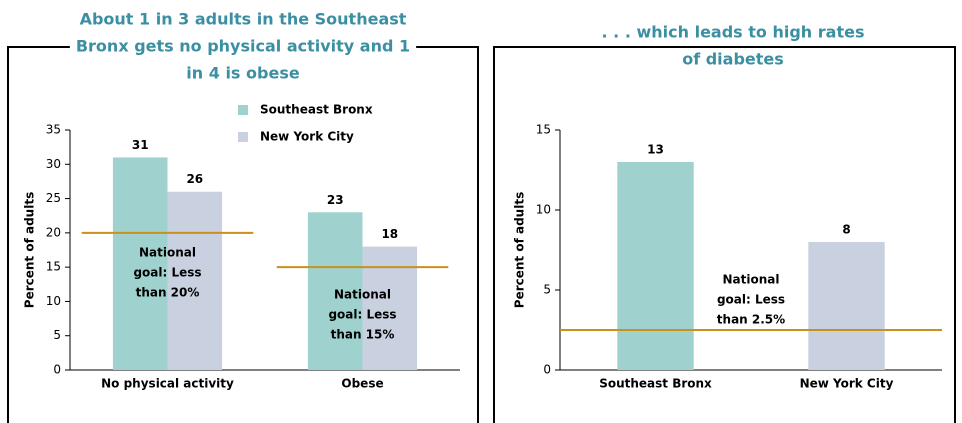  Describe the element at coordinates (53, 232) in the screenshot. I see `y-tick-label: 20` at that location.